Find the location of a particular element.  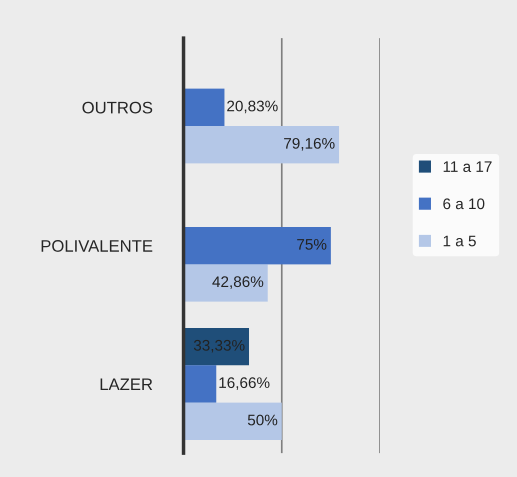

data-label: 20,83% is located at coordinates (252, 107).